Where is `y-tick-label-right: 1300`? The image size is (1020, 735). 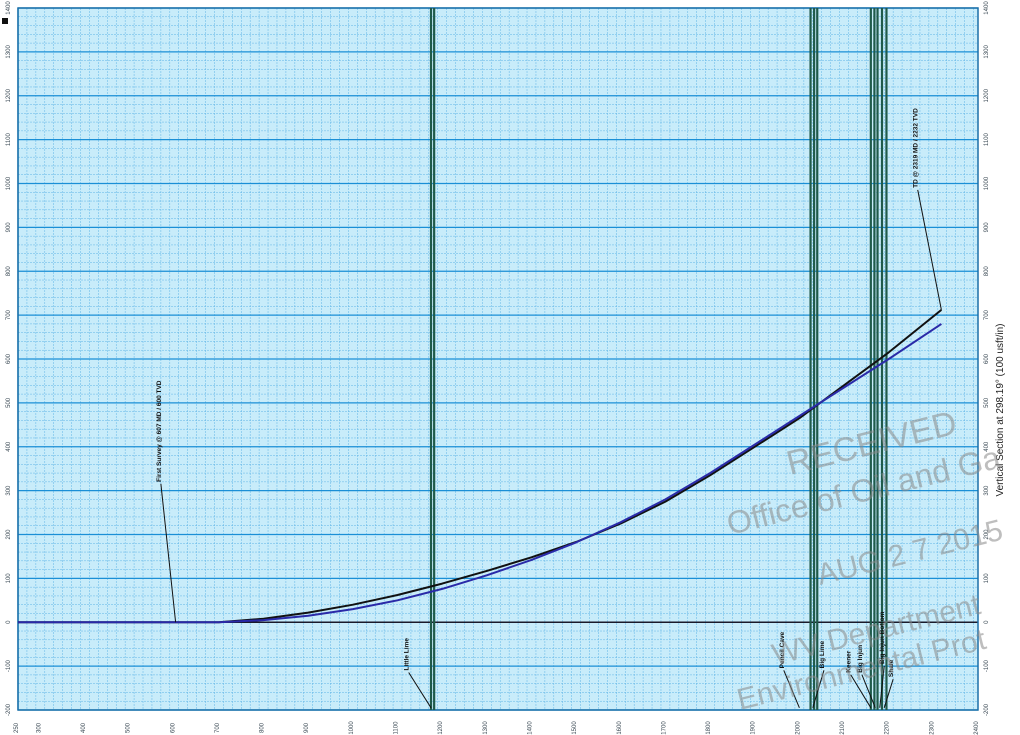
y-tick-label-right: 1300 is located at coordinates (987, 52).